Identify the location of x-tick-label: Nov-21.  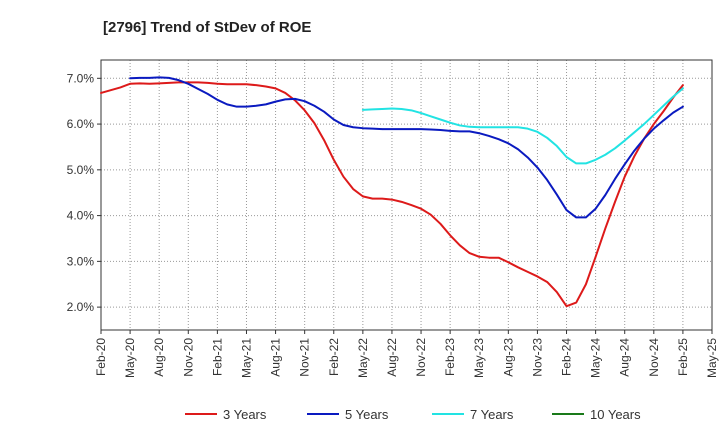
(305, 357).